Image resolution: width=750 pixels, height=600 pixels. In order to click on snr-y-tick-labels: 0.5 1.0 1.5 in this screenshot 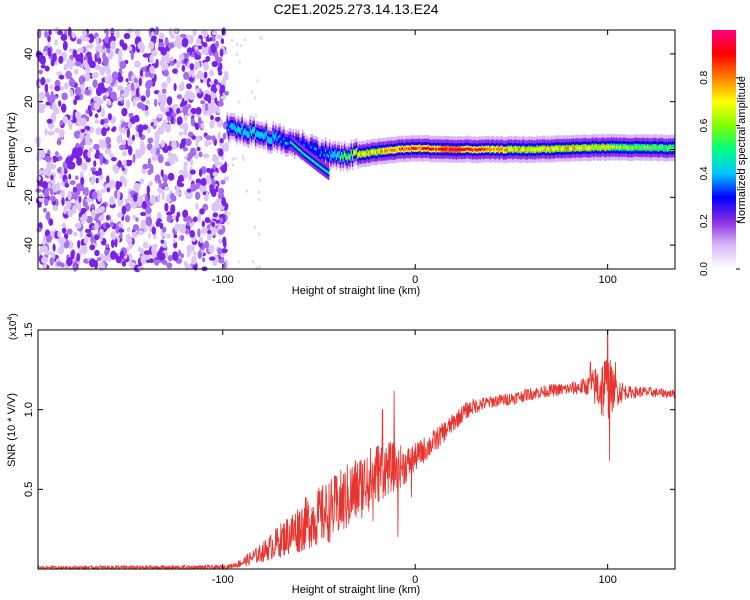, I will do `click(29, 409)`.